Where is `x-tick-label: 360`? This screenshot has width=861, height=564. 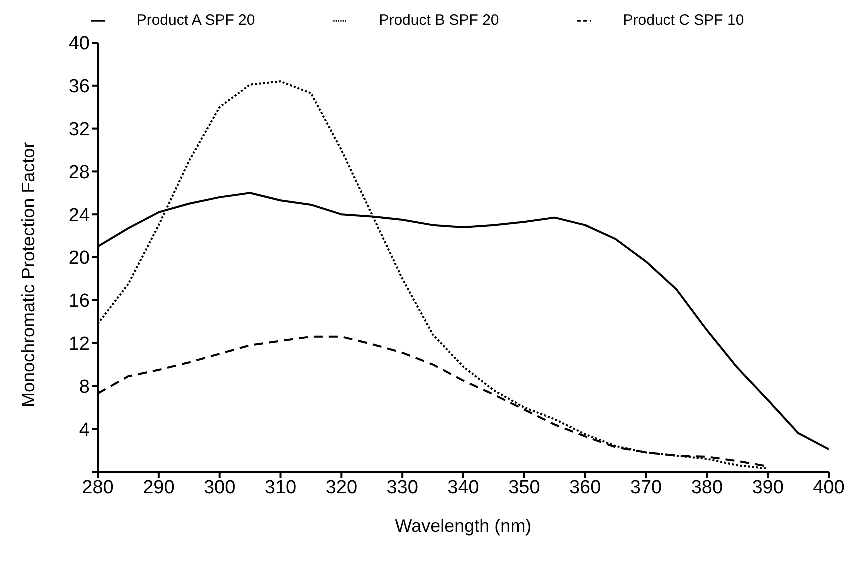 x-tick-label: 360 is located at coordinates (585, 487).